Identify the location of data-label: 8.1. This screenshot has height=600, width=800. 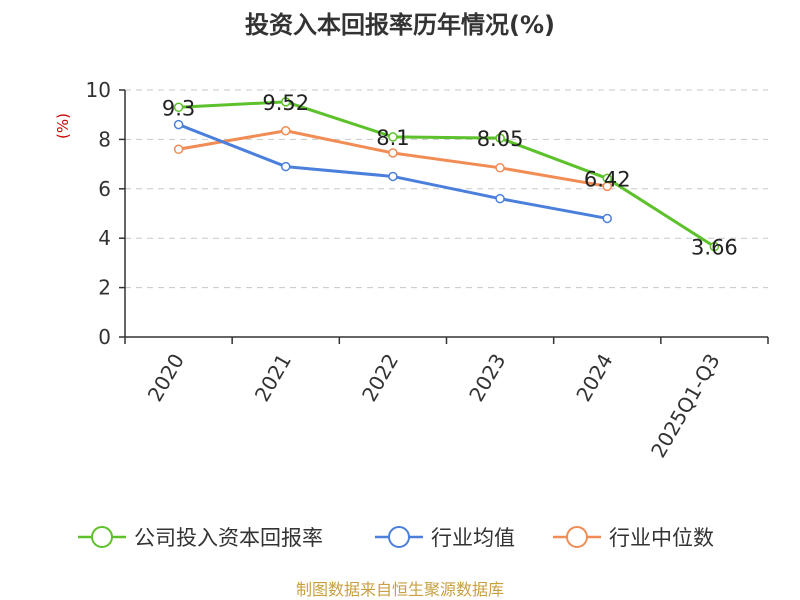
(392, 138).